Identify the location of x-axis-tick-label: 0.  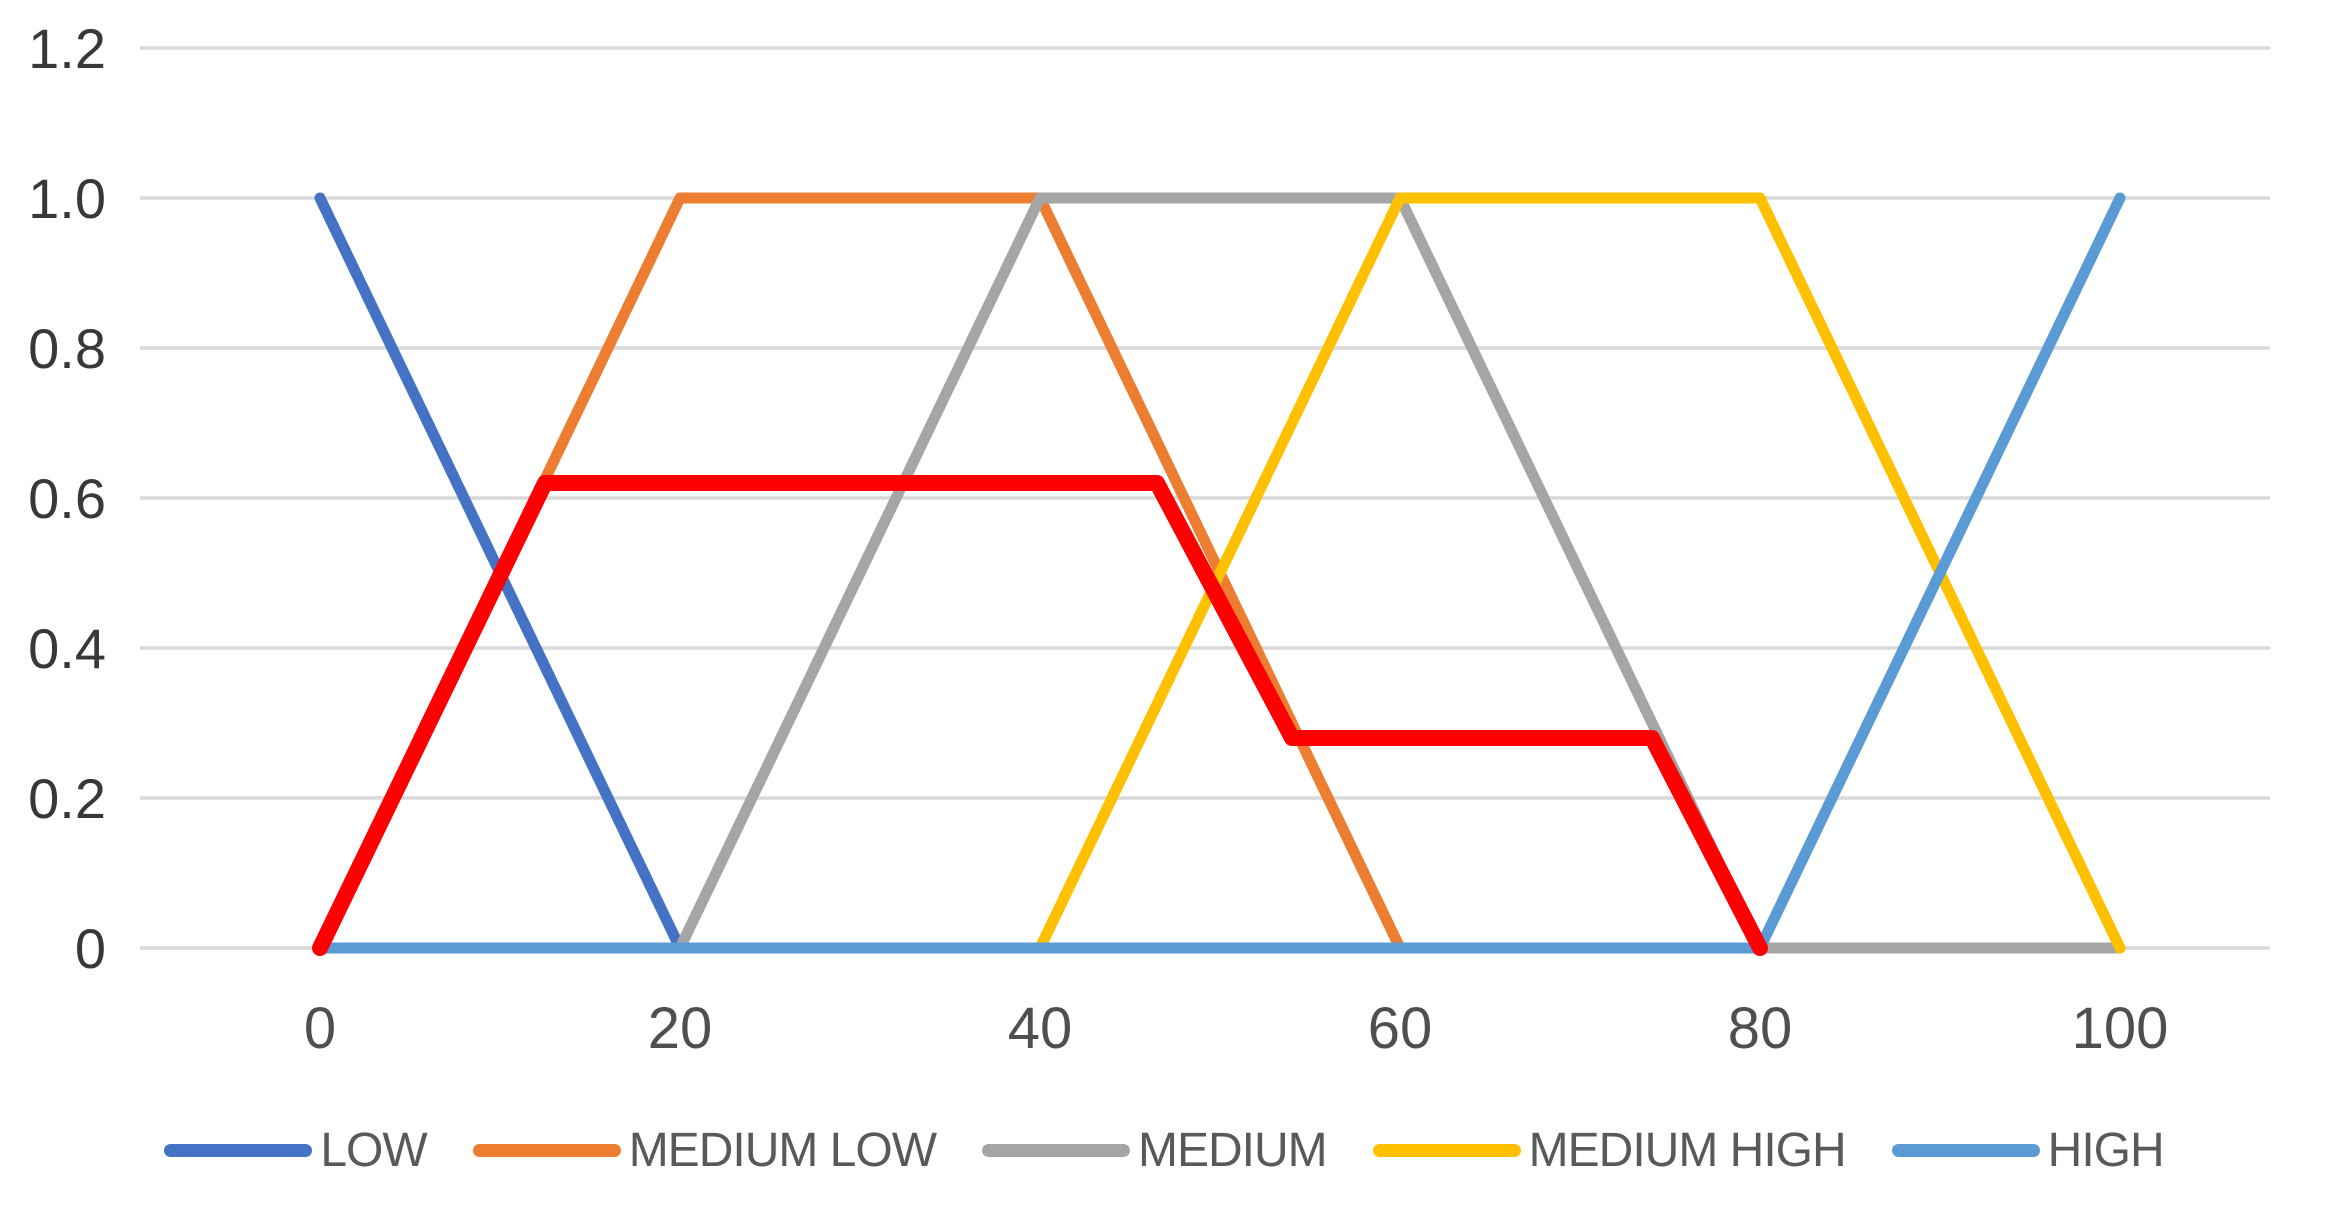
(320, 1028).